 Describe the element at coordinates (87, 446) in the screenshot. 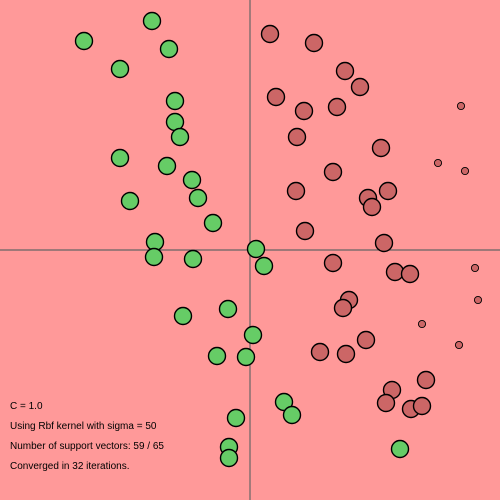

I see `info-support-vectors: Number of support vectors: 59 / 65` at that location.